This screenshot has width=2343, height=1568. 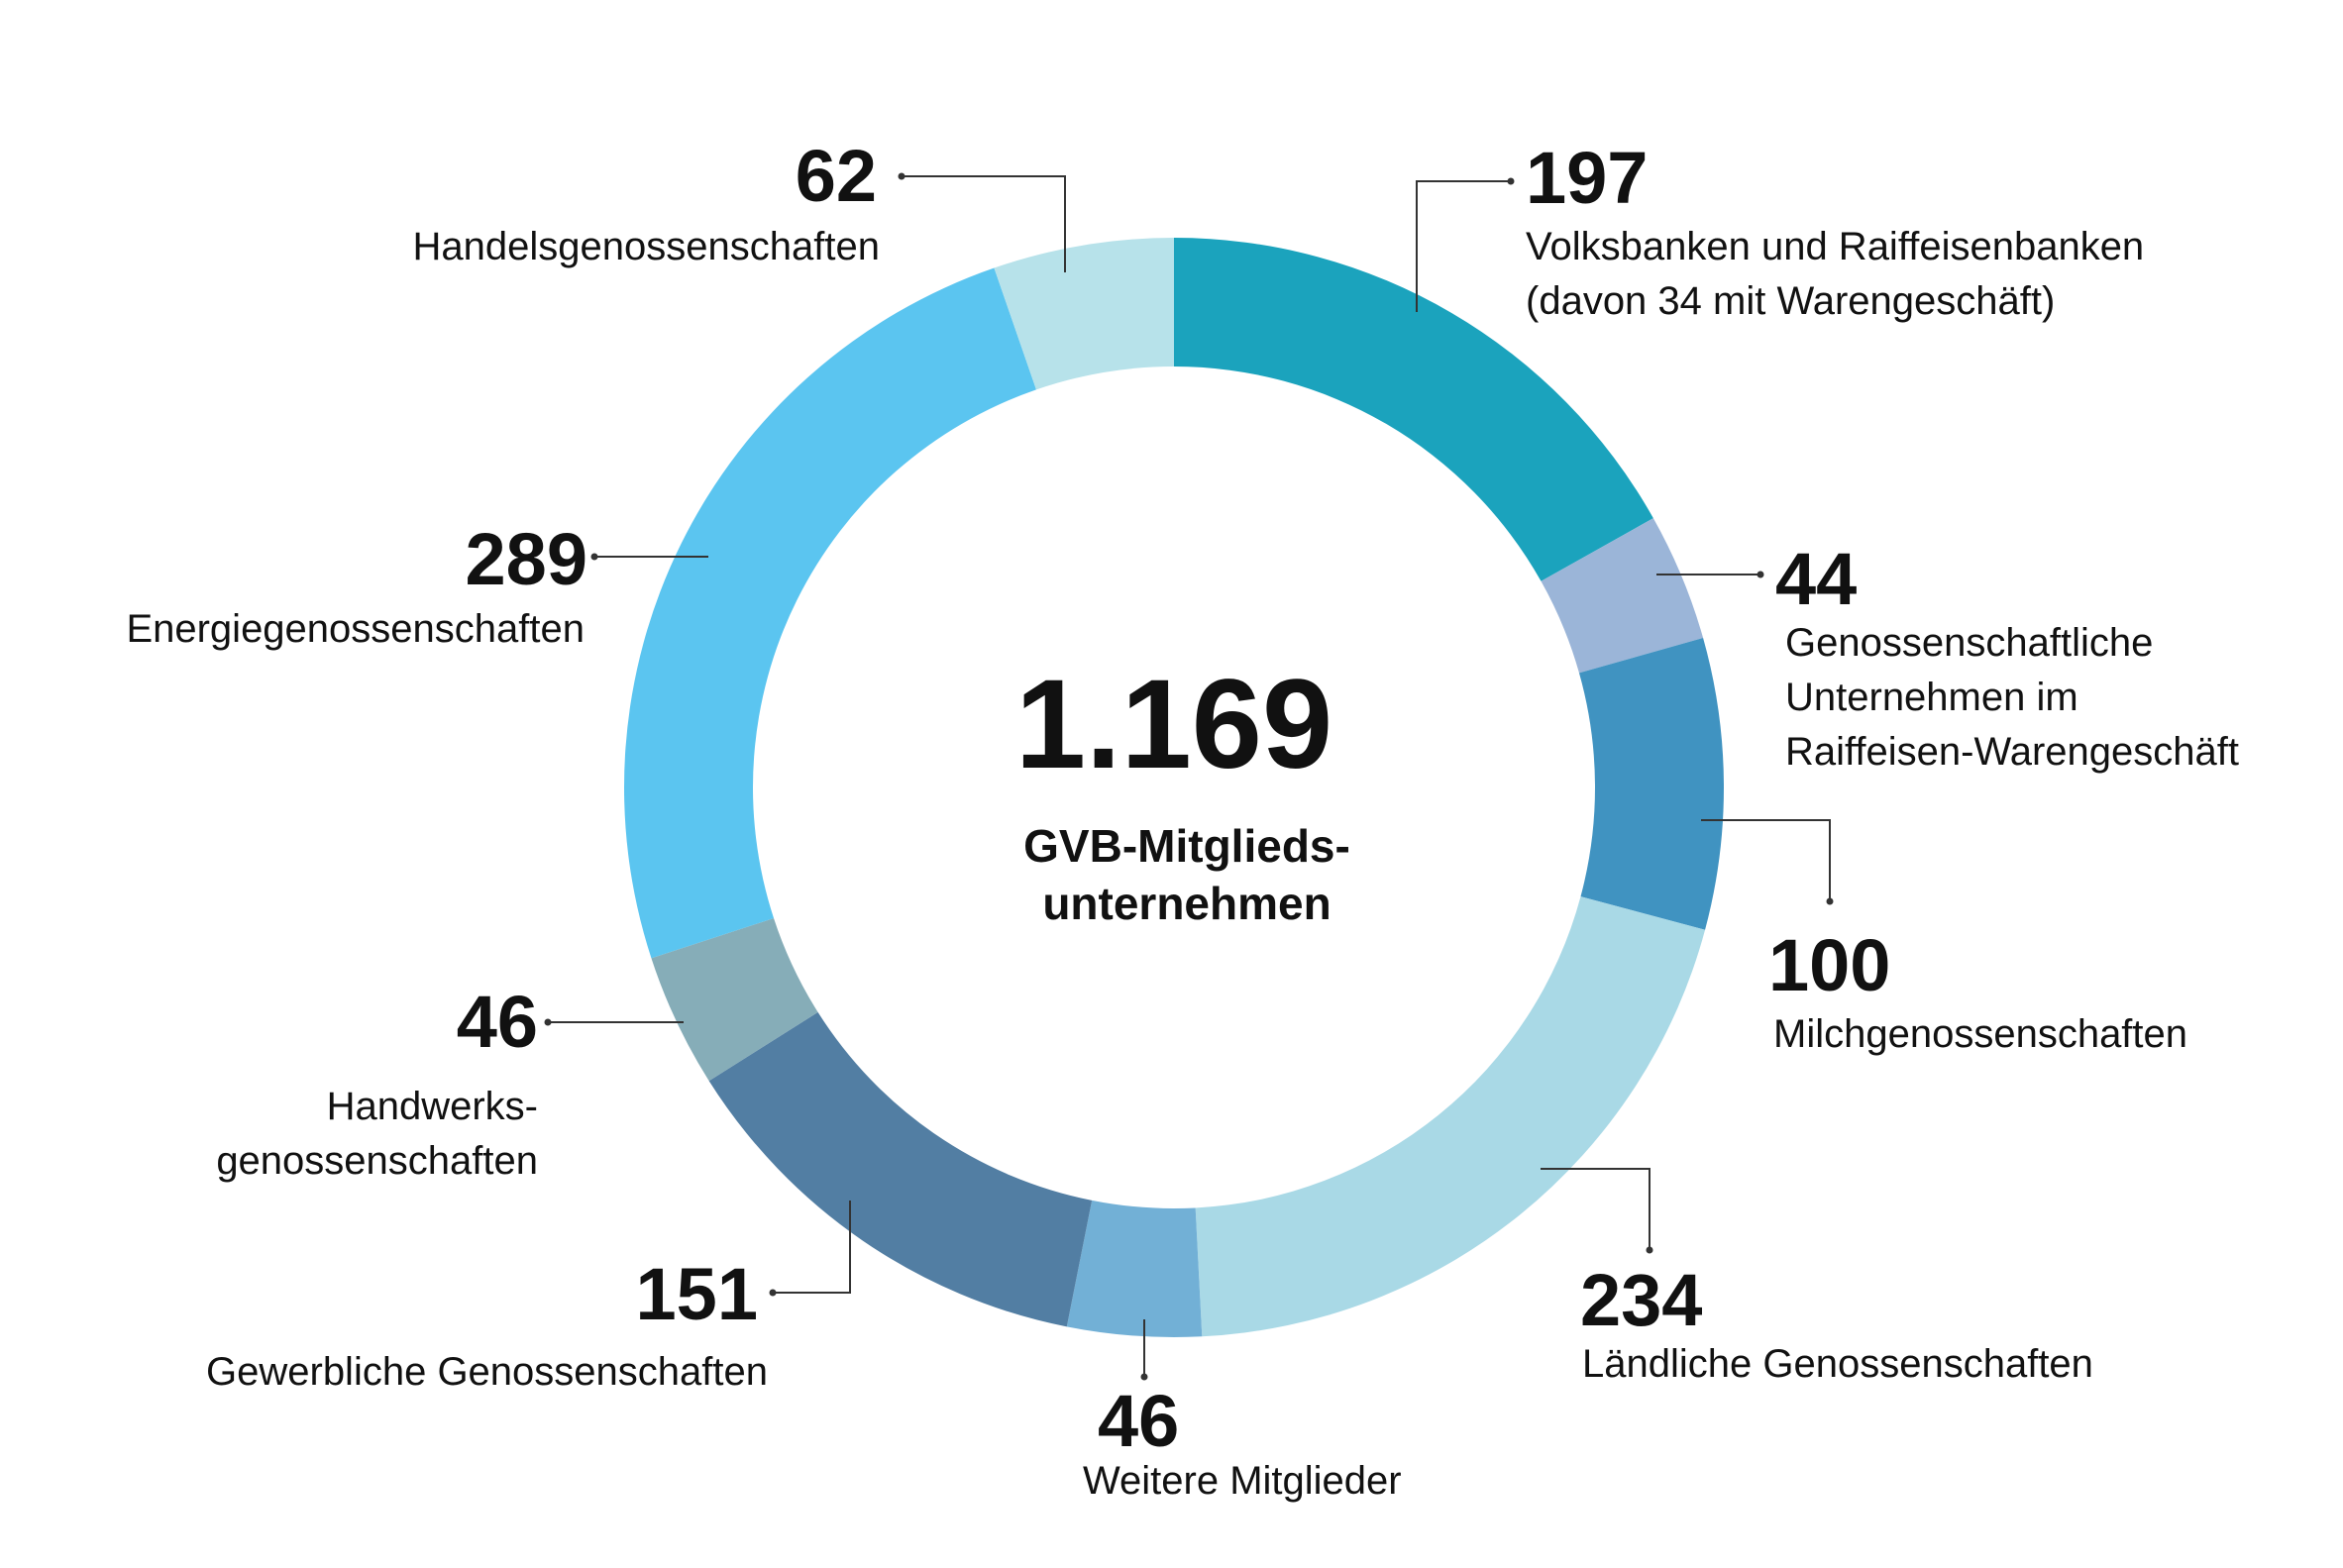 What do you see at coordinates (1144, 1377) in the screenshot?
I see `leader-dot-weitere-mitglieder` at bounding box center [1144, 1377].